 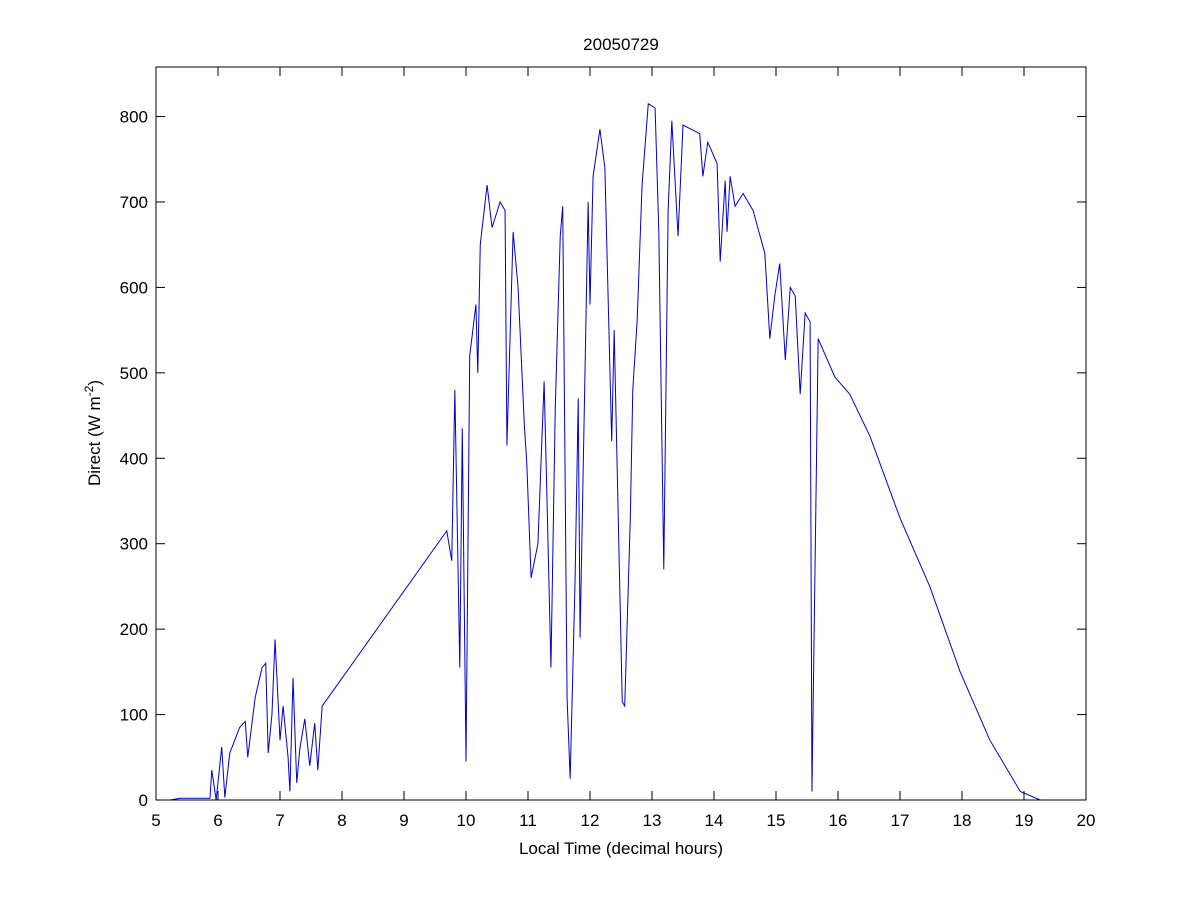 I want to click on y-tick-label: 200, so click(x=134, y=629).